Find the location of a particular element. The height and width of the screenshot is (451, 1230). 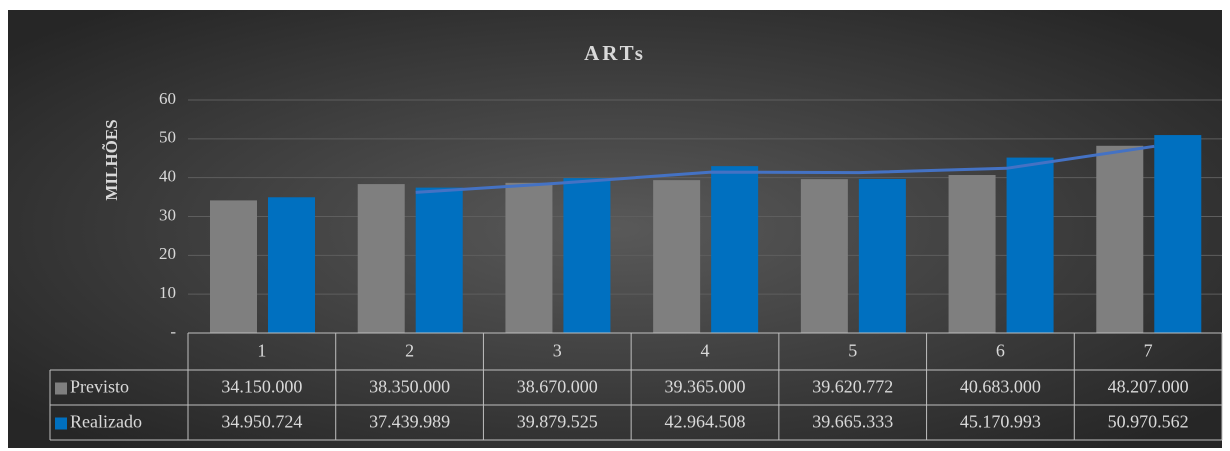

trendline is located at coordinates (785, 169).